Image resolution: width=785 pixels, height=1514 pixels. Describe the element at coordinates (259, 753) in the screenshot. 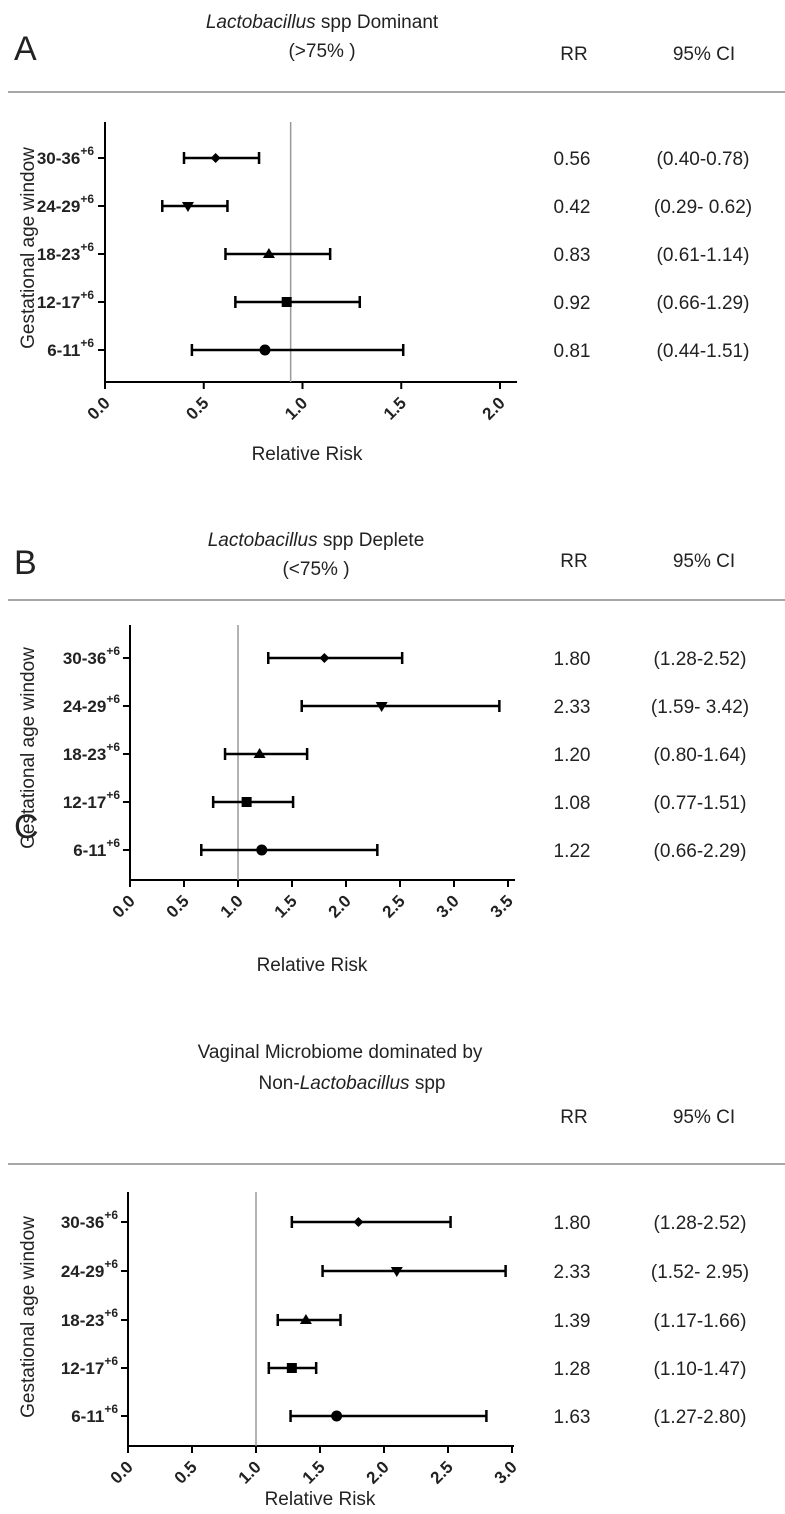

I see `panel-b-row-2-marker` at that location.